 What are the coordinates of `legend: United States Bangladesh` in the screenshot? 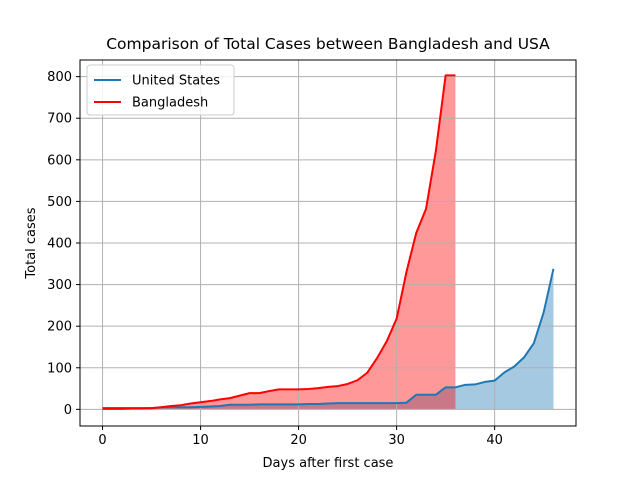 It's located at (160, 90).